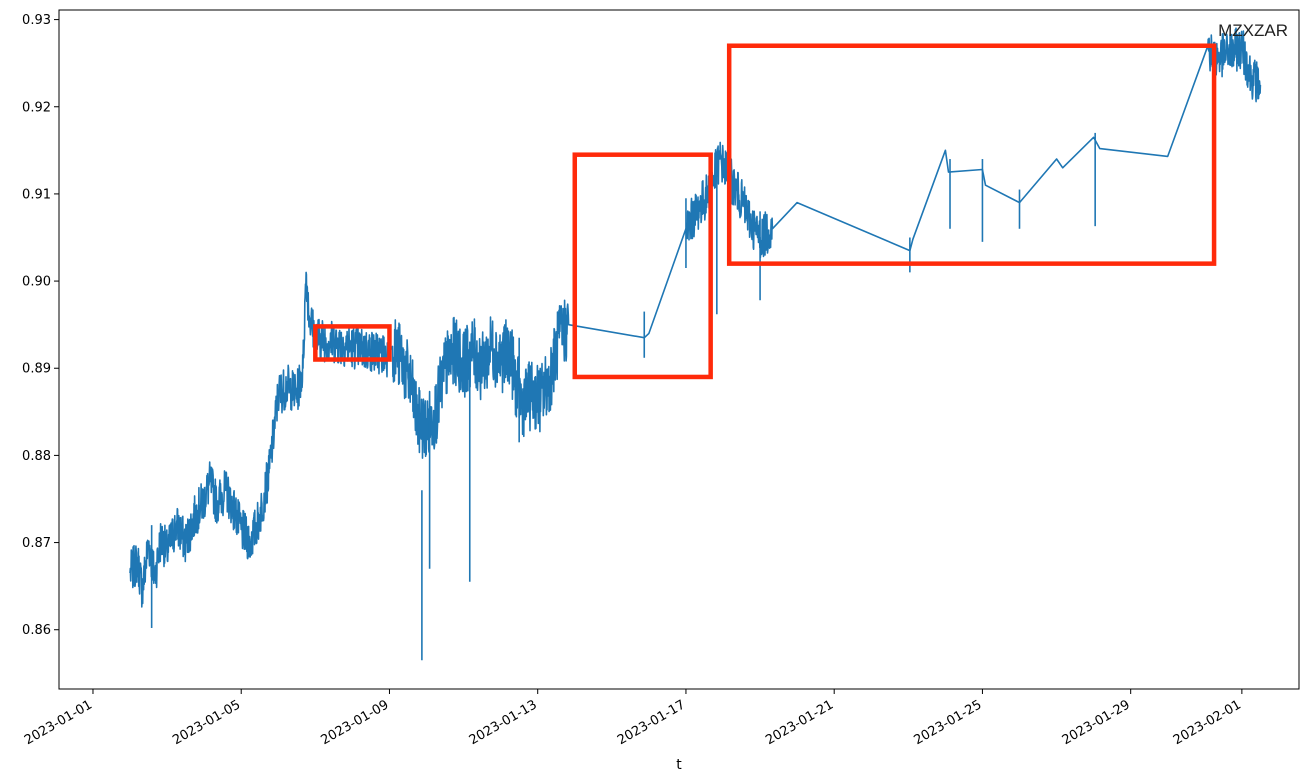  I want to click on y-tick-label: 0.90, so click(36, 282).